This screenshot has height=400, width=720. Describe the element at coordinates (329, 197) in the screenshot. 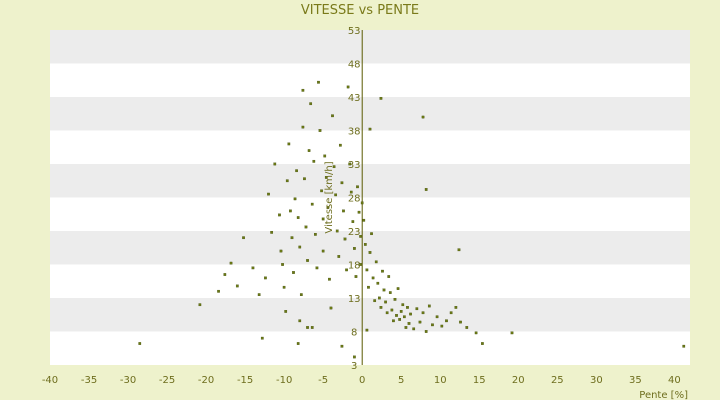

I see `y-axis-label: Vitesse [km/h]` at that location.